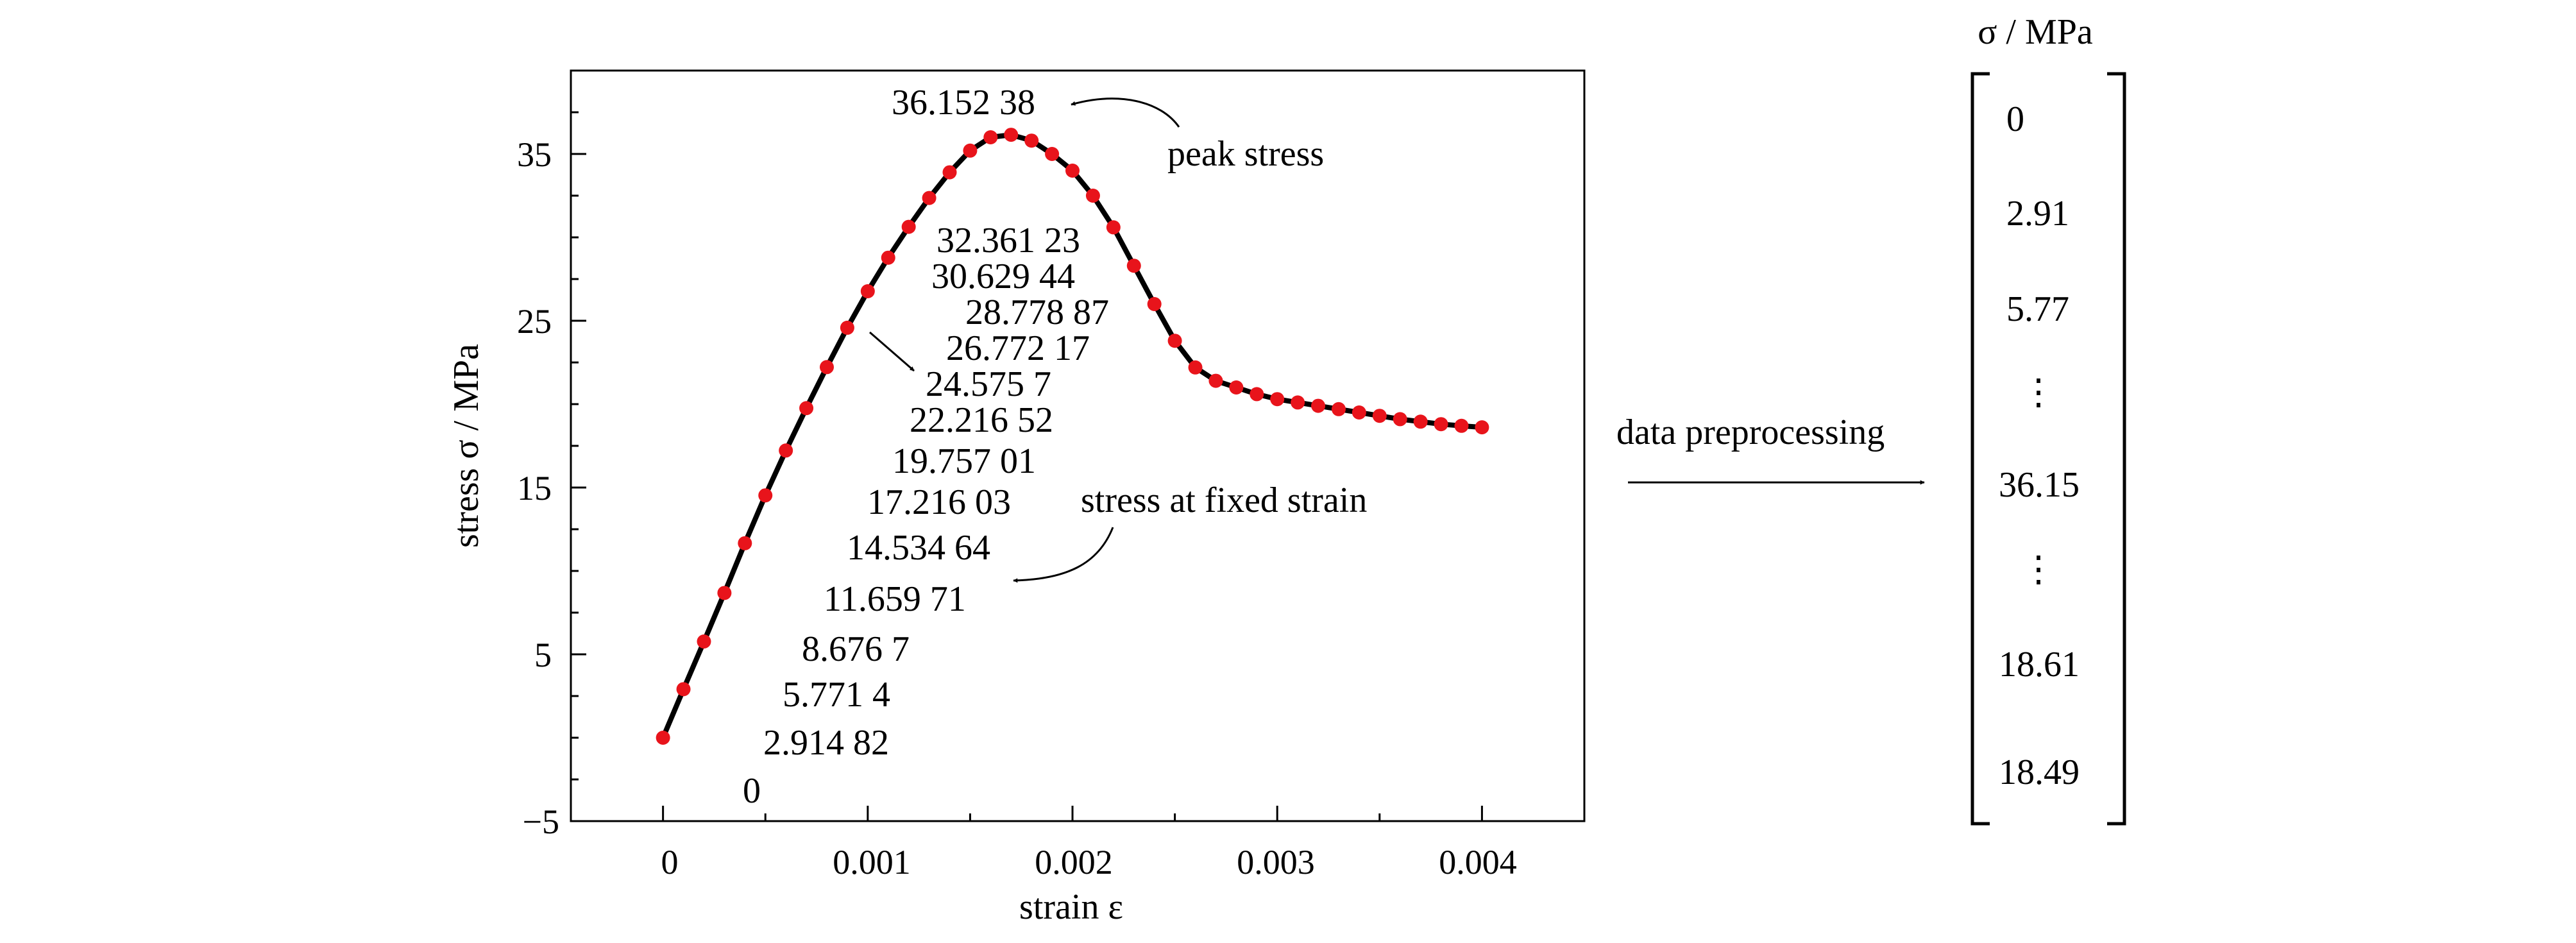  What do you see at coordinates (2039, 664) in the screenshot?
I see `matrix-entry: 18.61` at bounding box center [2039, 664].